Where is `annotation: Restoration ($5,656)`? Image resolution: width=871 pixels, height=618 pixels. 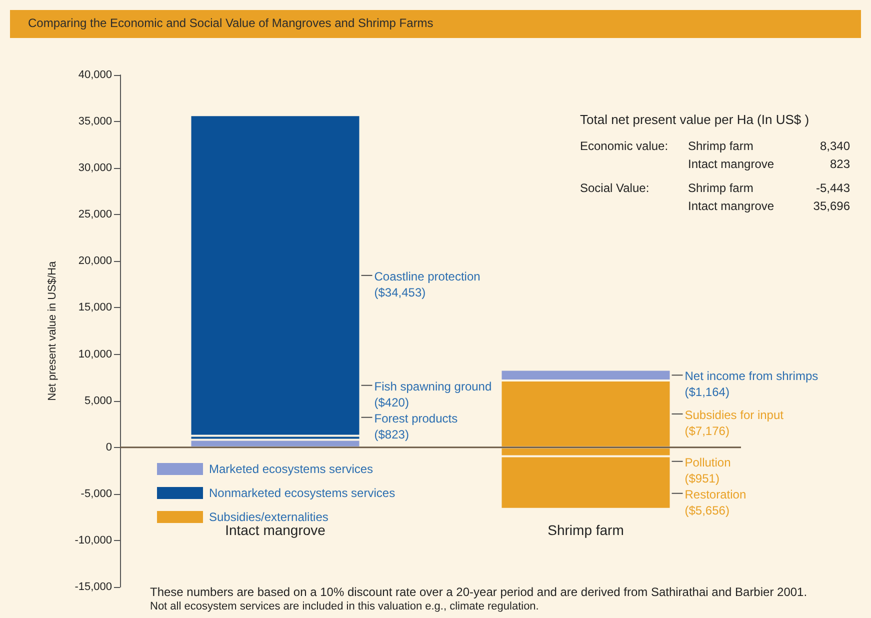 annotation: Restoration ($5,656) is located at coordinates (715, 502).